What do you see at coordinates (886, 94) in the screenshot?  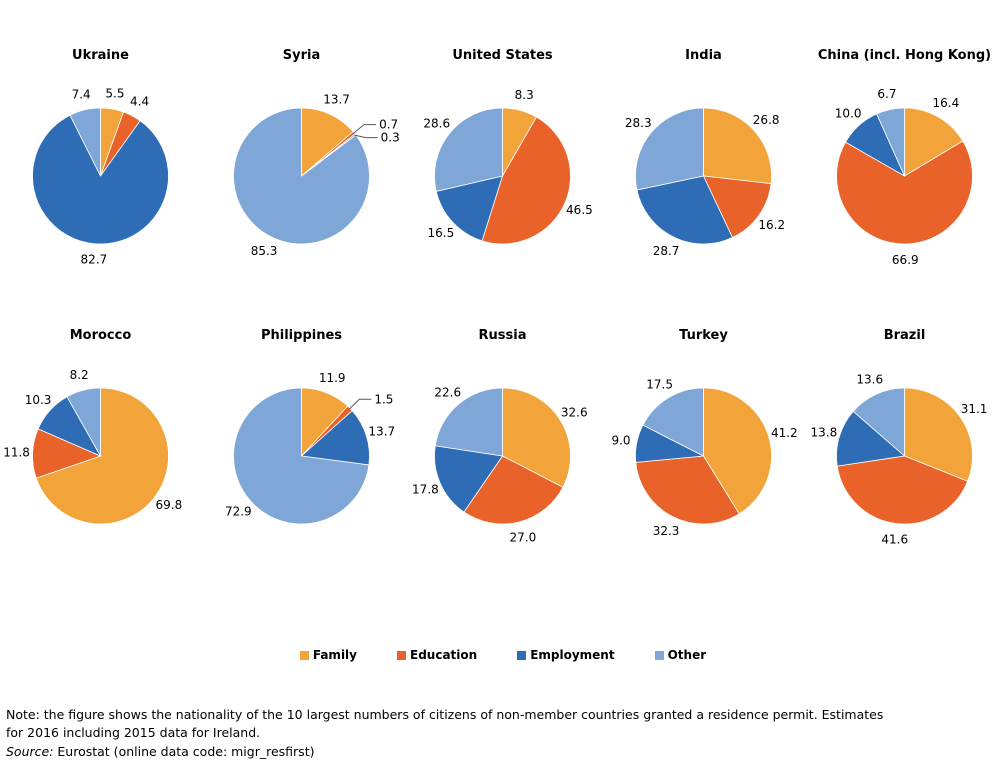 I see `slice-value-label: 6.7` at bounding box center [886, 94].